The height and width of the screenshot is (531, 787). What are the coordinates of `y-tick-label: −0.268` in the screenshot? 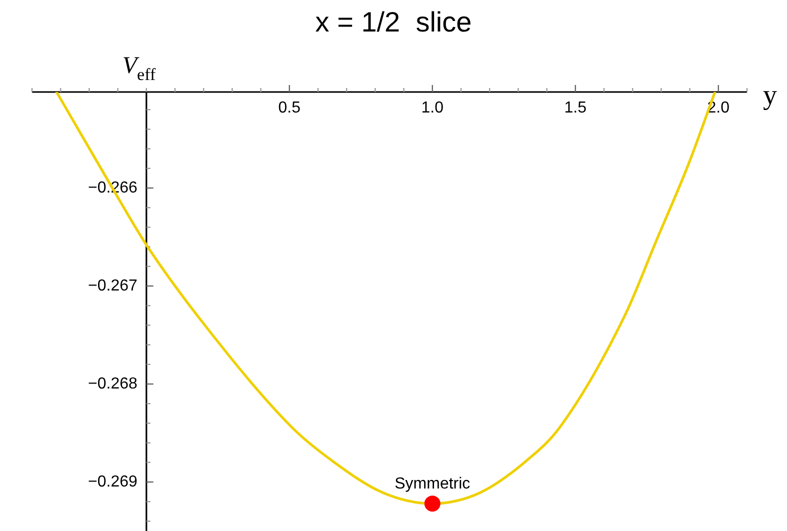 It's located at (113, 383).